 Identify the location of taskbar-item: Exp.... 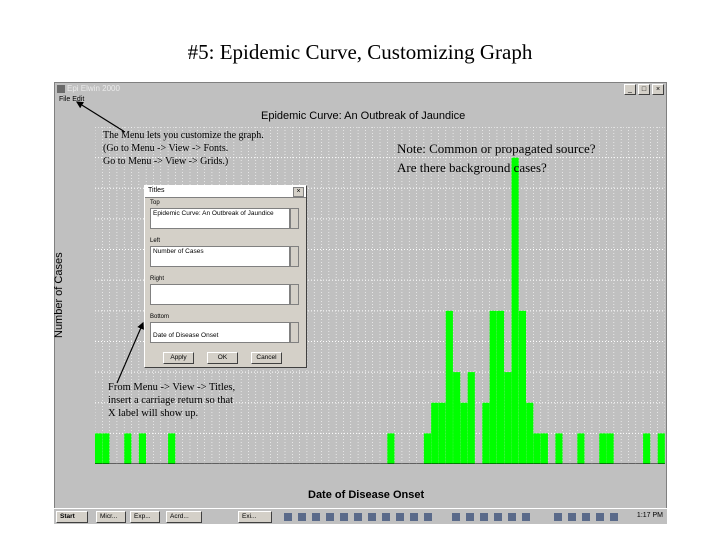
(145, 517).